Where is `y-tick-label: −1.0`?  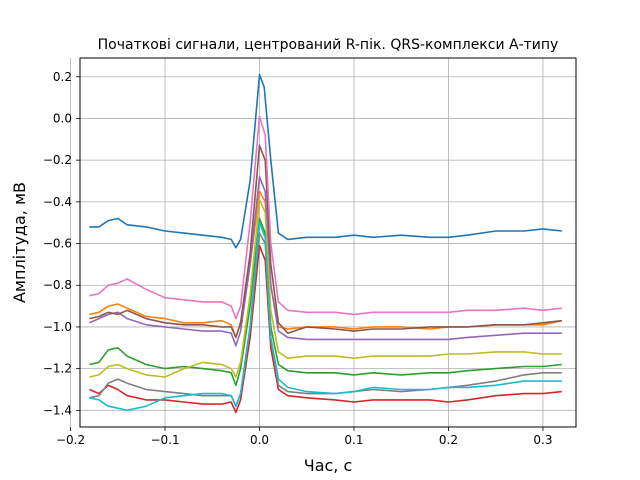 y-tick-label: −1.0 is located at coordinates (57, 327).